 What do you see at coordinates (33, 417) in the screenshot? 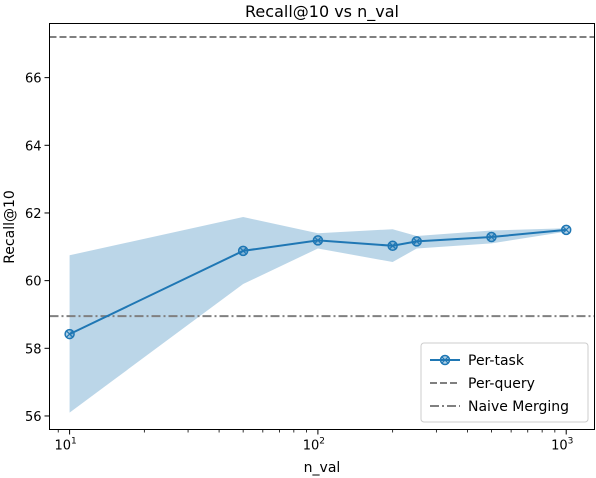
I see `y-tick-label: 56` at bounding box center [33, 417].